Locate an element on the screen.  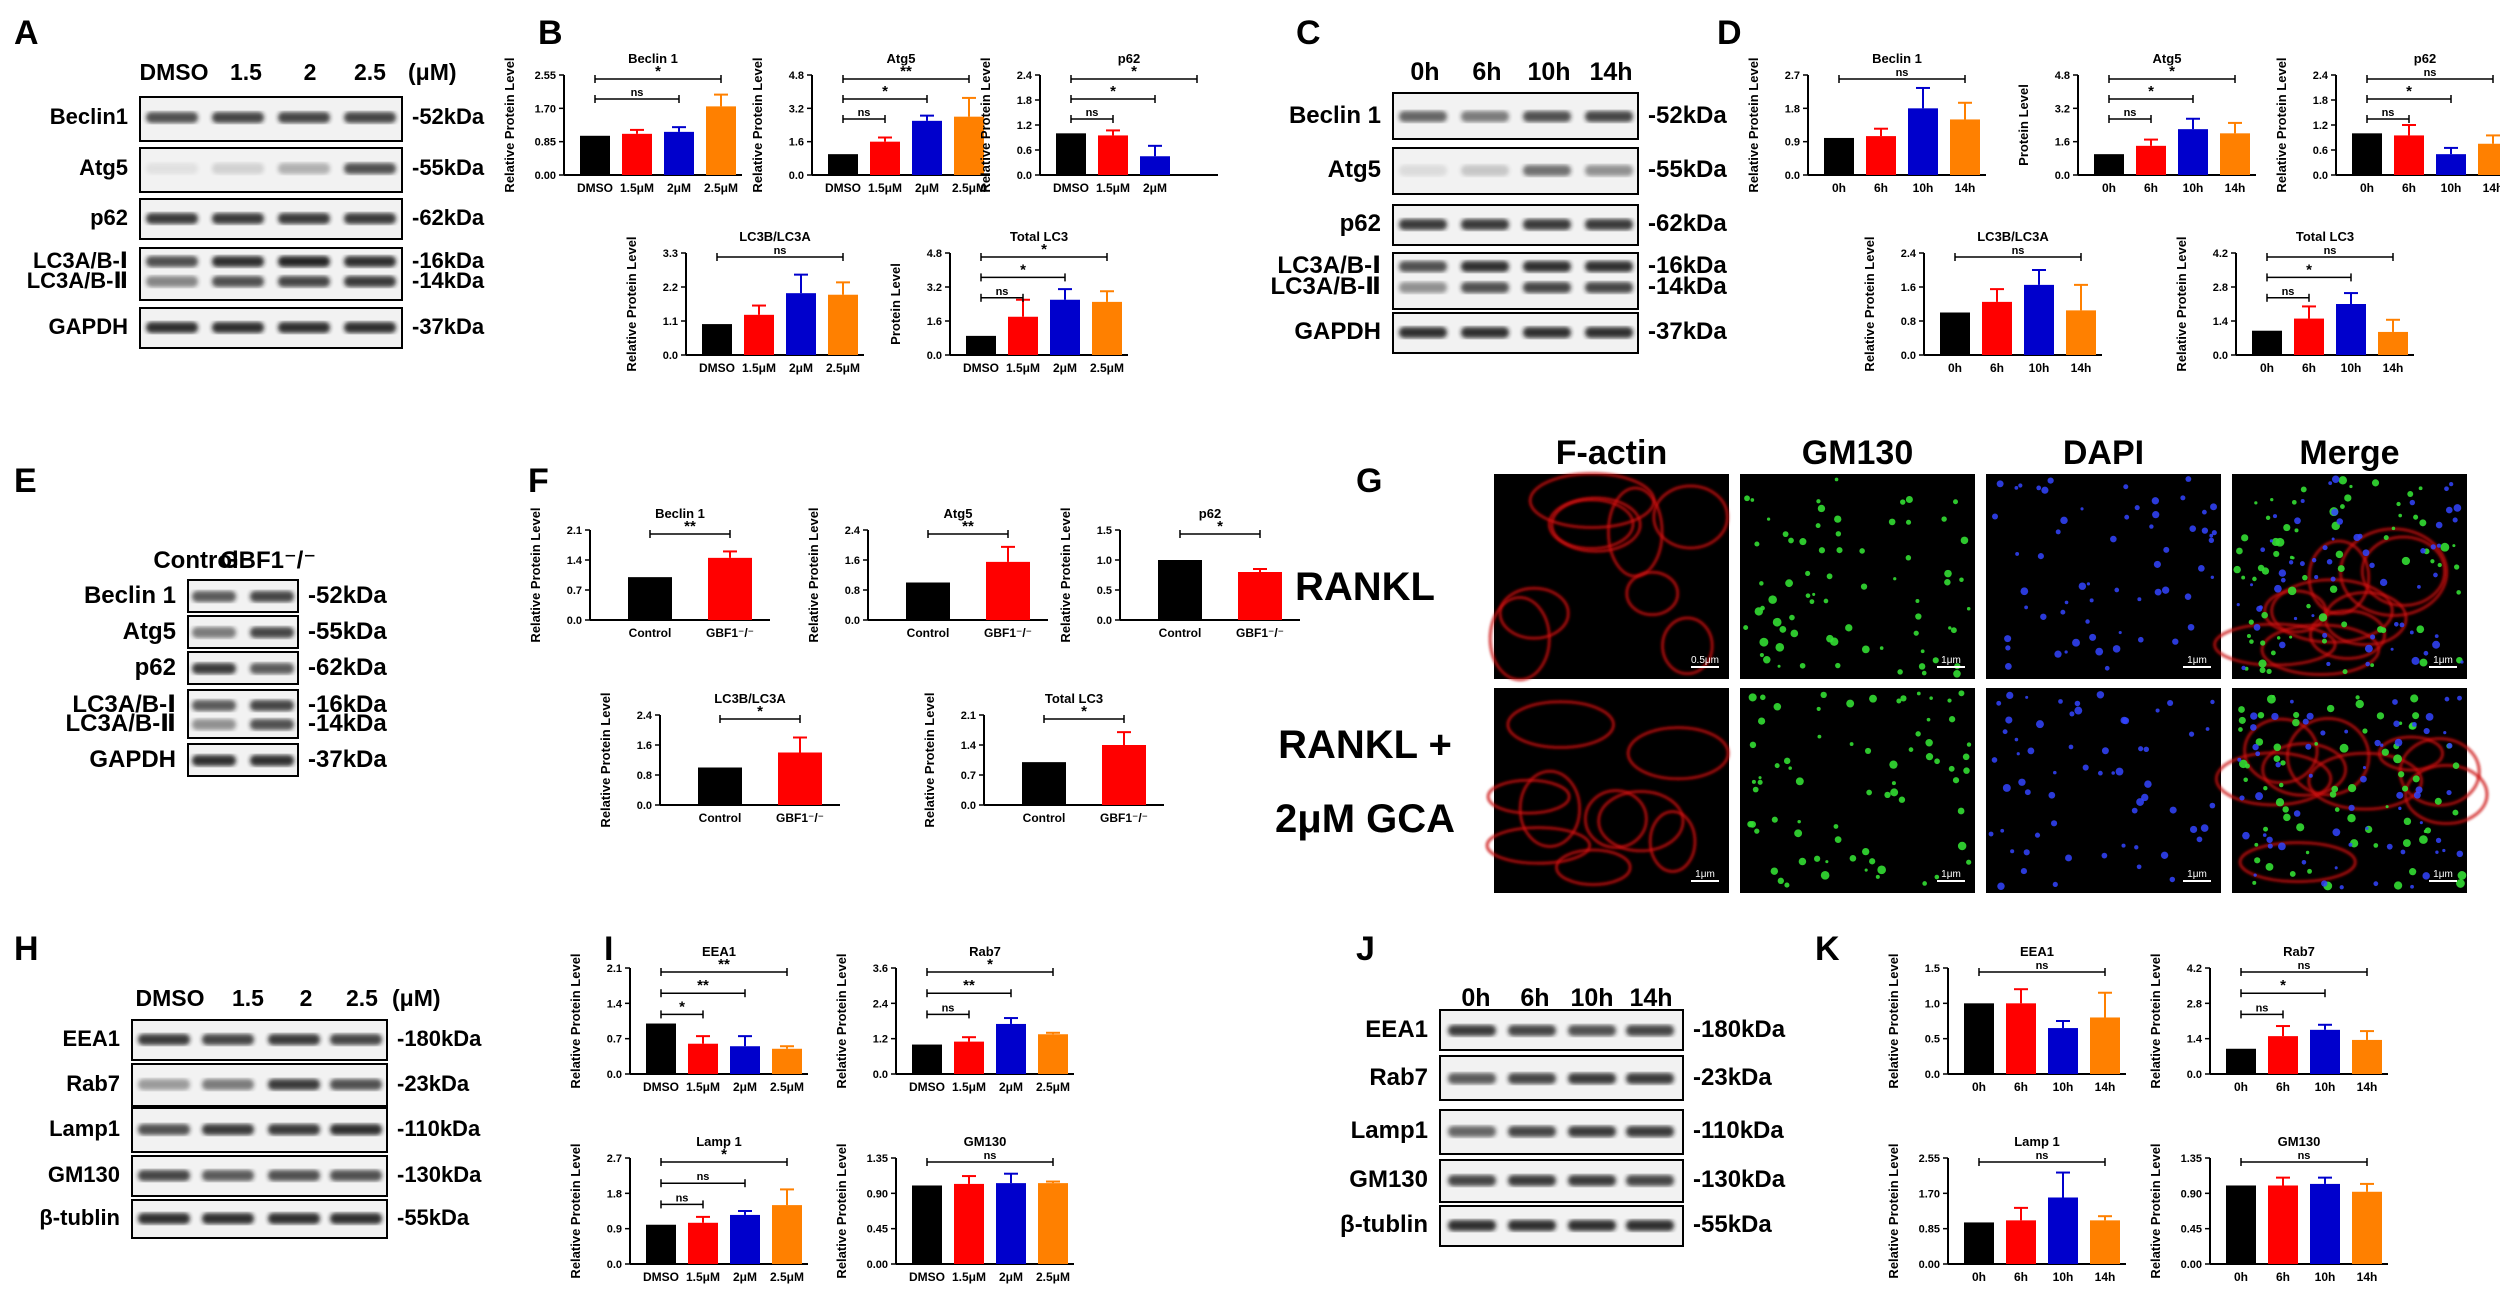
blot-protein-label: EEA1 is located at coordinates (91, 1038).